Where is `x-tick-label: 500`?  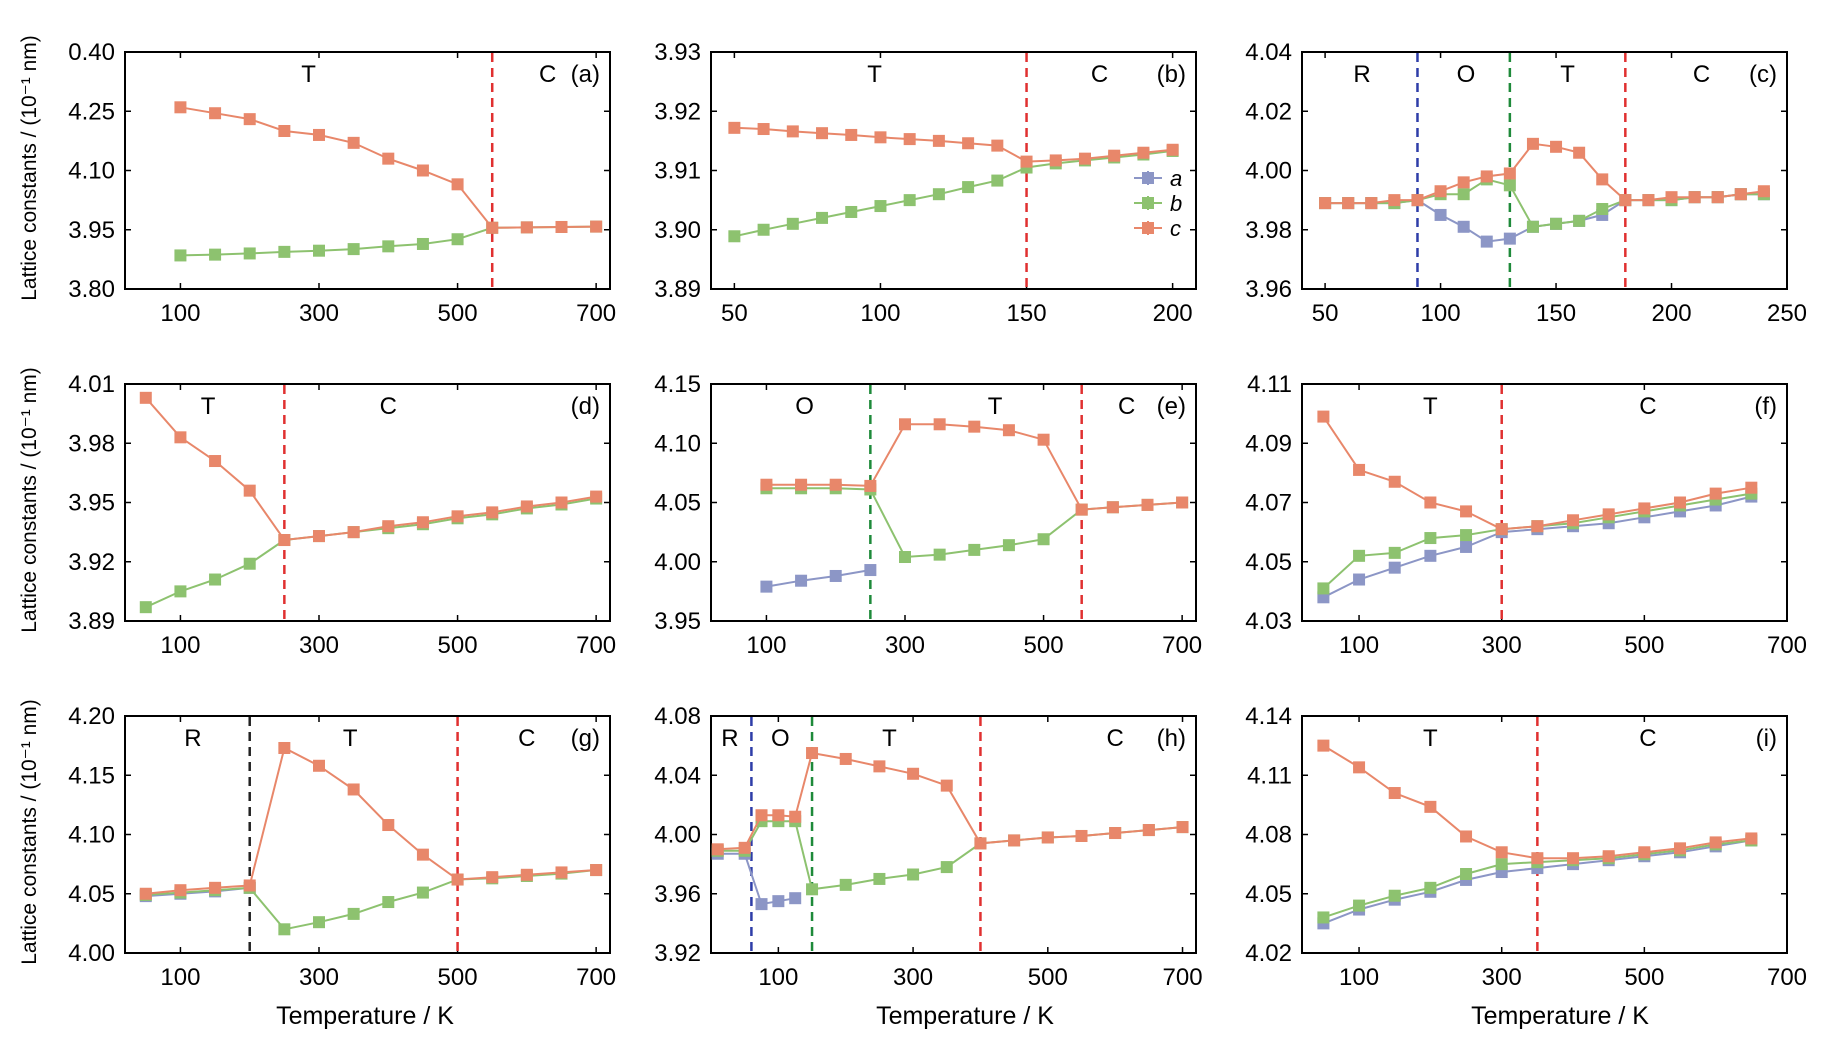 x-tick-label: 500 is located at coordinates (1644, 645).